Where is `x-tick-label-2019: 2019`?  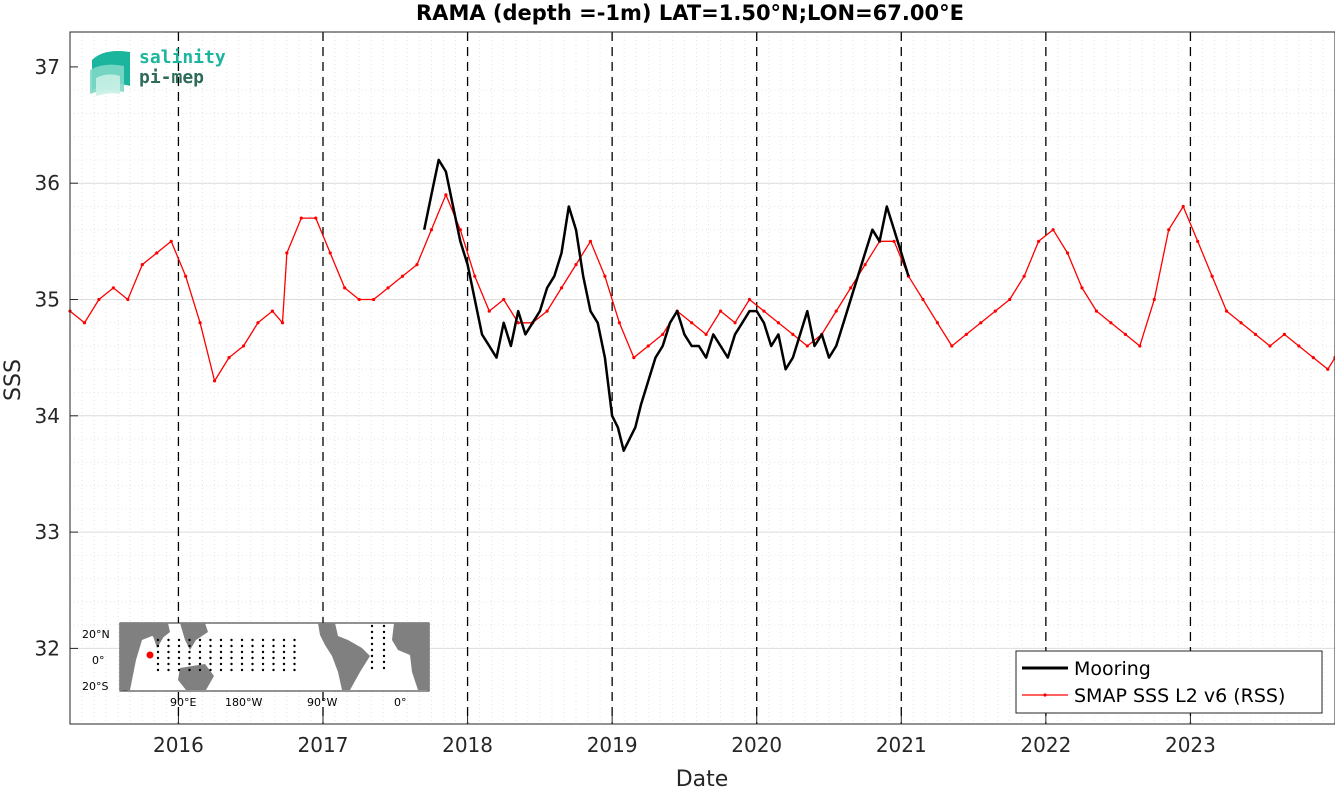 x-tick-label-2019: 2019 is located at coordinates (612, 745).